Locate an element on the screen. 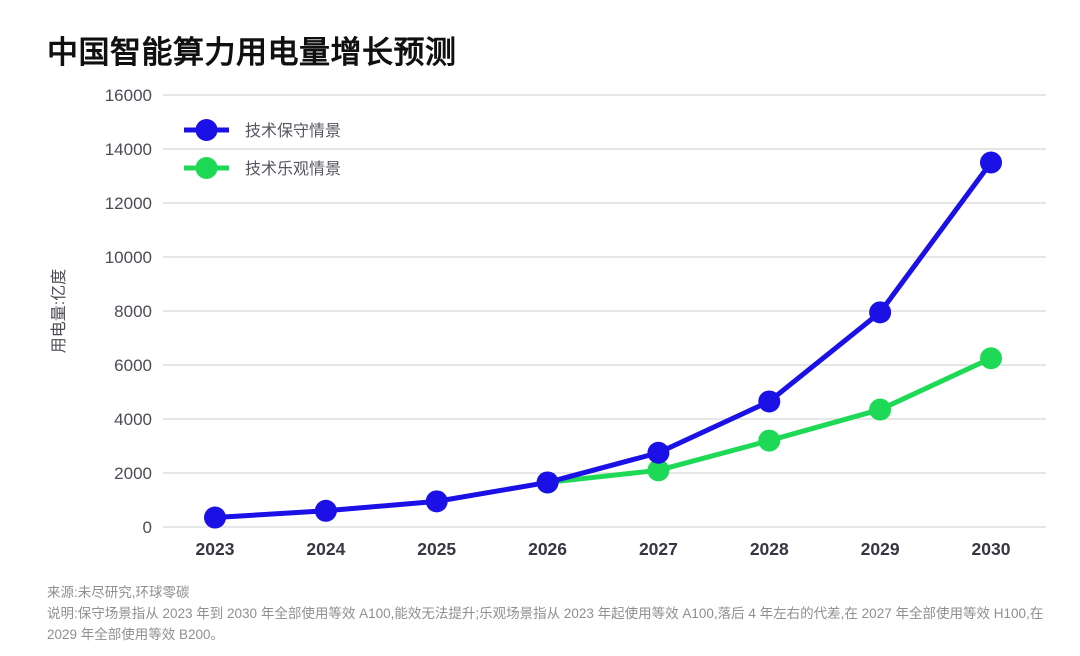  y-tick-label: 10000 is located at coordinates (128, 257).